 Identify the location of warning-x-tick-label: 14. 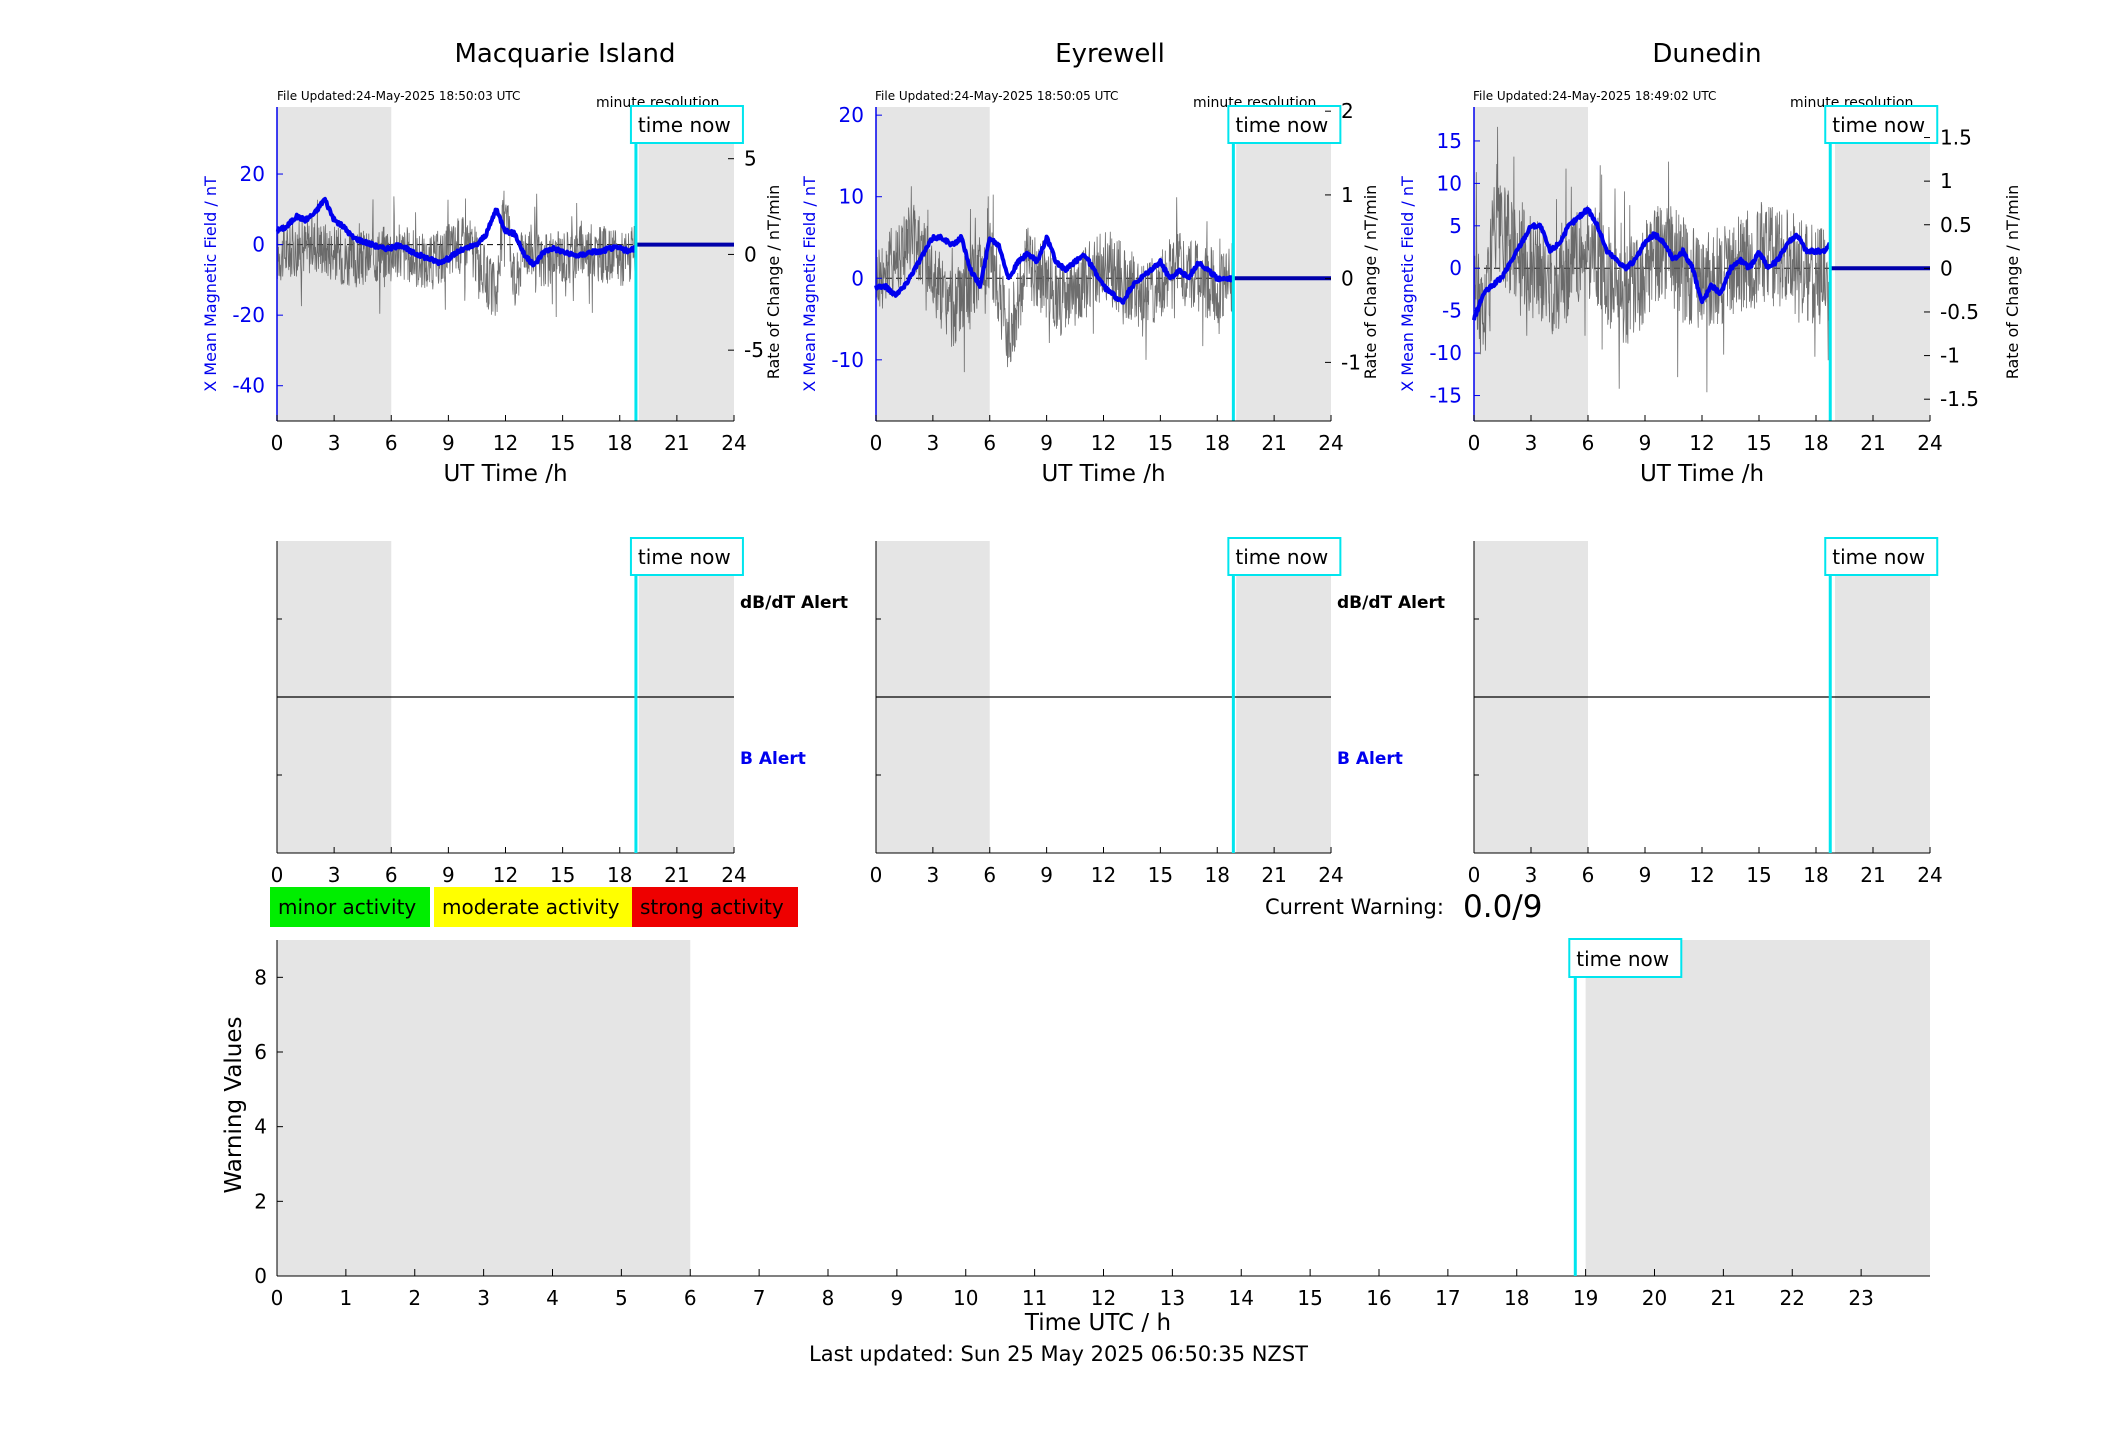
(1241, 1298).